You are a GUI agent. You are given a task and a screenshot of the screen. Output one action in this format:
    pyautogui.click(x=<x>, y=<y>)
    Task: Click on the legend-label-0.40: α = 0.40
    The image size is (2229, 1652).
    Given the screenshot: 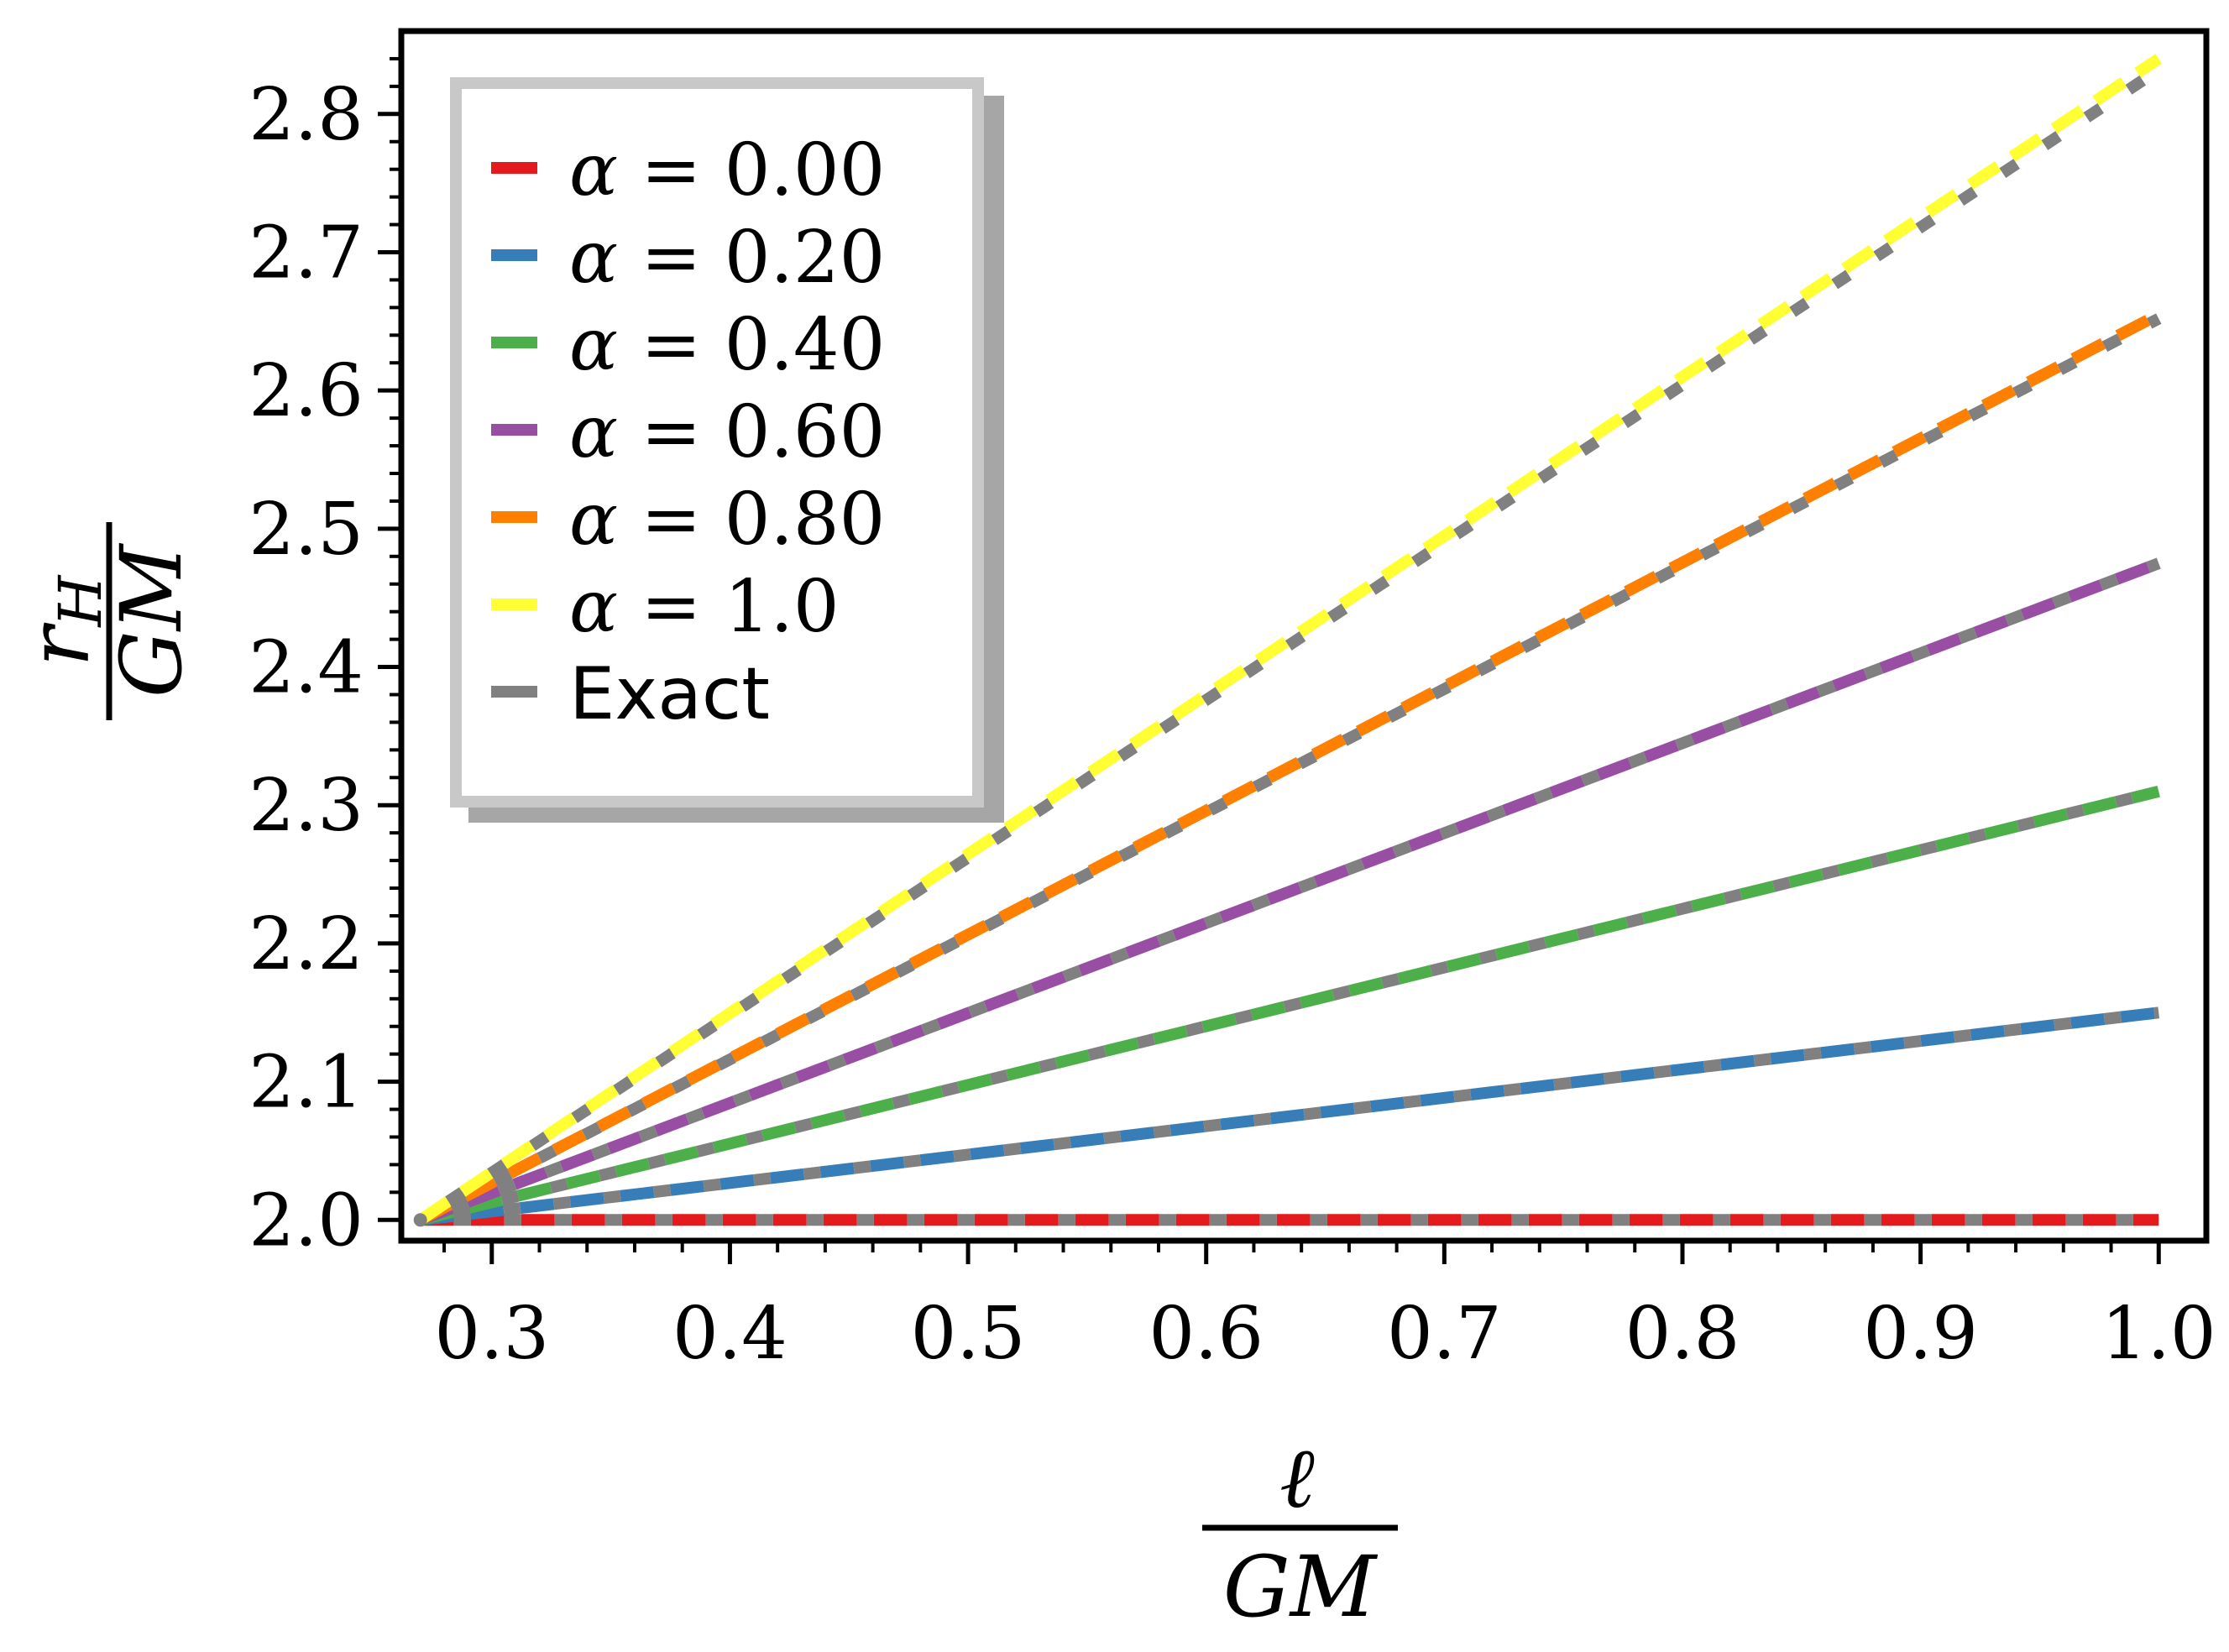 What is the action you would take?
    pyautogui.click(x=727, y=345)
    